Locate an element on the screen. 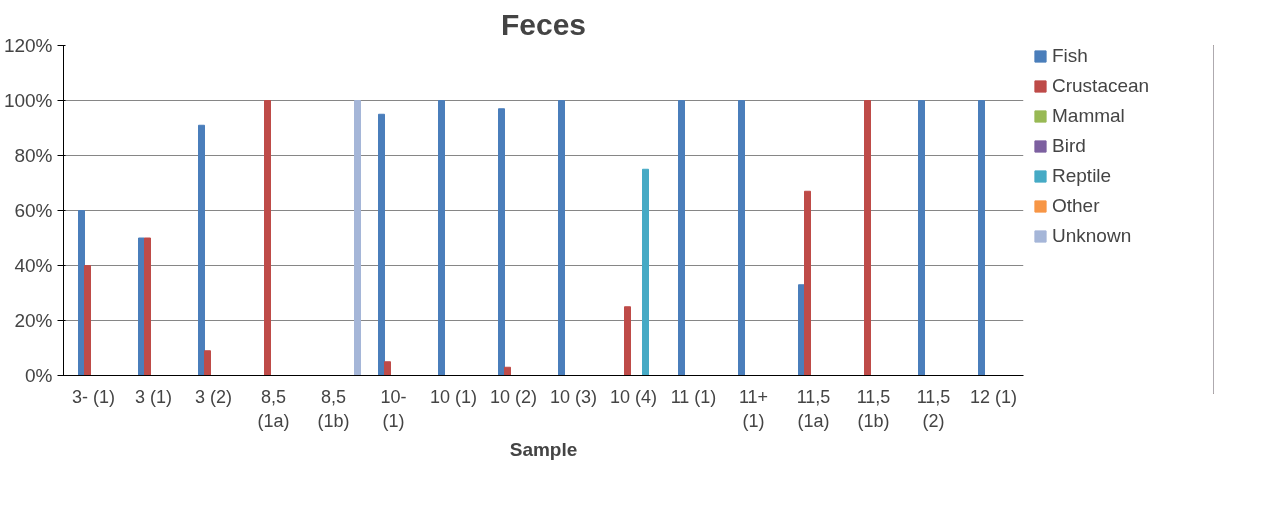 This screenshot has height=517, width=1268. y-tick-label: 80% is located at coordinates (33, 155).